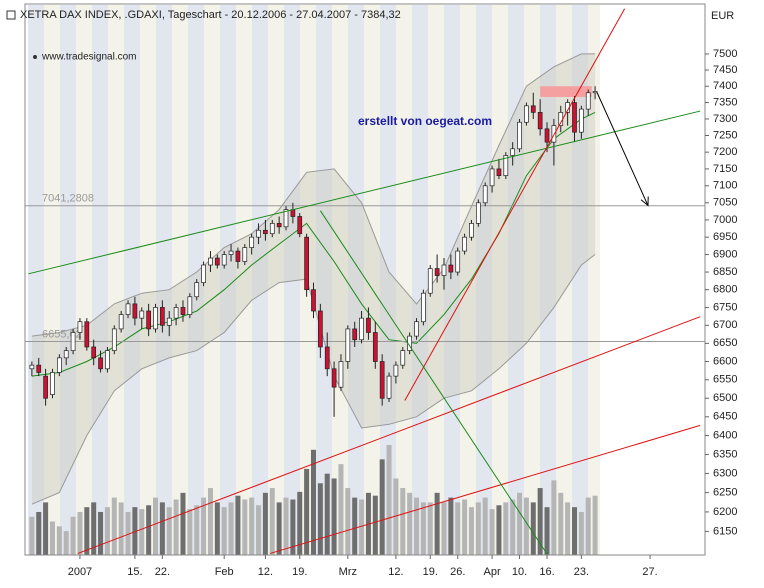 The height and width of the screenshot is (588, 764). I want to click on y-tick-label: 6450, so click(725, 417).